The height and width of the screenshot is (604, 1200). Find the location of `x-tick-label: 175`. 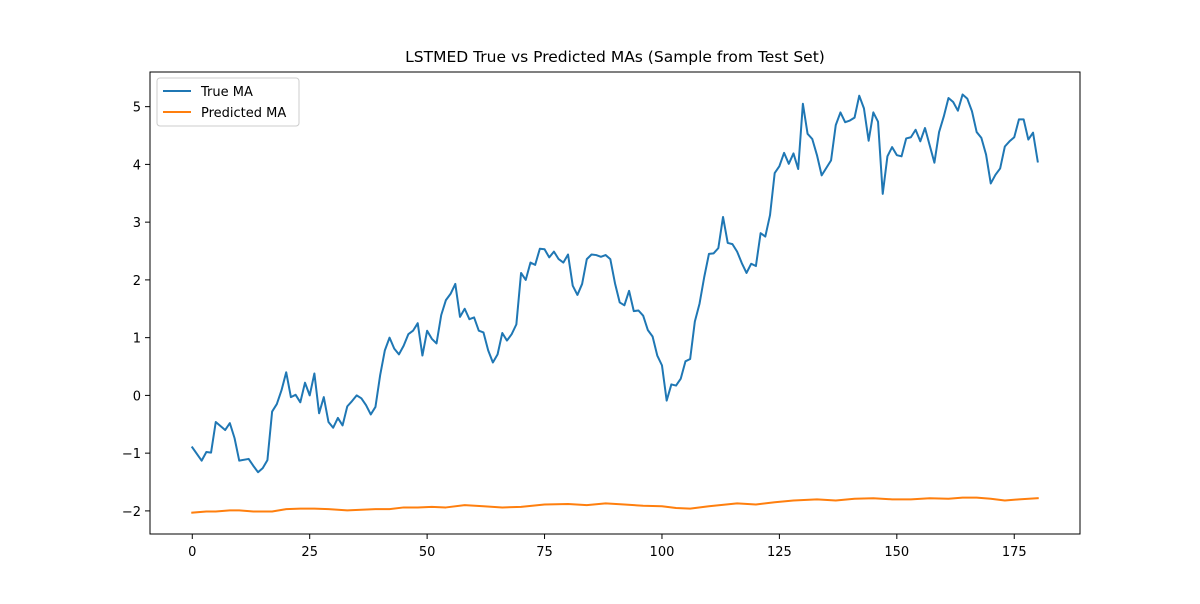

x-tick-label: 175 is located at coordinates (1014, 552).